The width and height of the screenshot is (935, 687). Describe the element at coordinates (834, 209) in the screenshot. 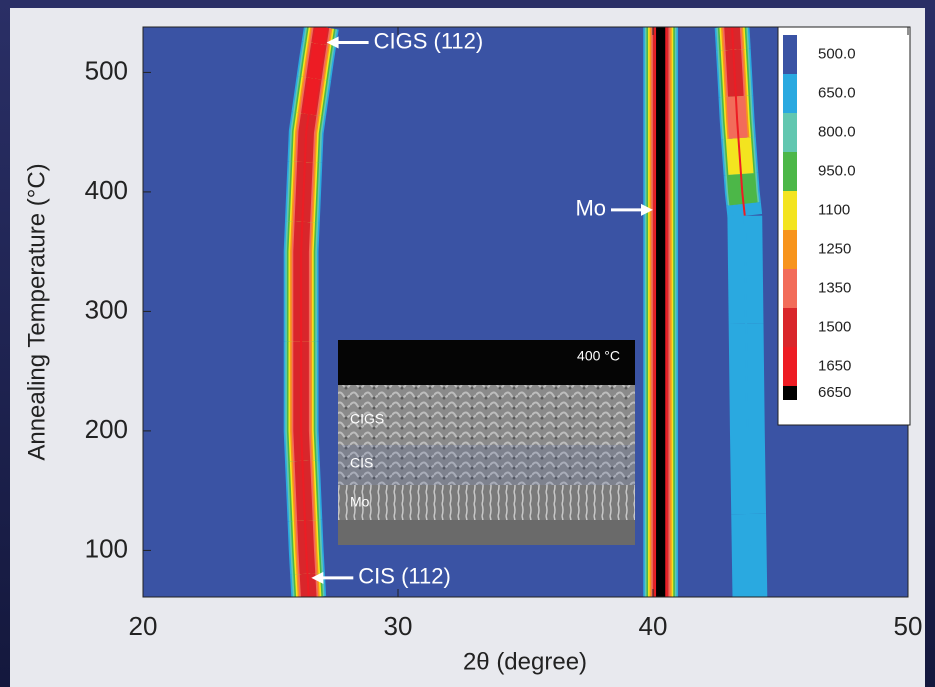

I see `colorbar-label: 1100` at that location.